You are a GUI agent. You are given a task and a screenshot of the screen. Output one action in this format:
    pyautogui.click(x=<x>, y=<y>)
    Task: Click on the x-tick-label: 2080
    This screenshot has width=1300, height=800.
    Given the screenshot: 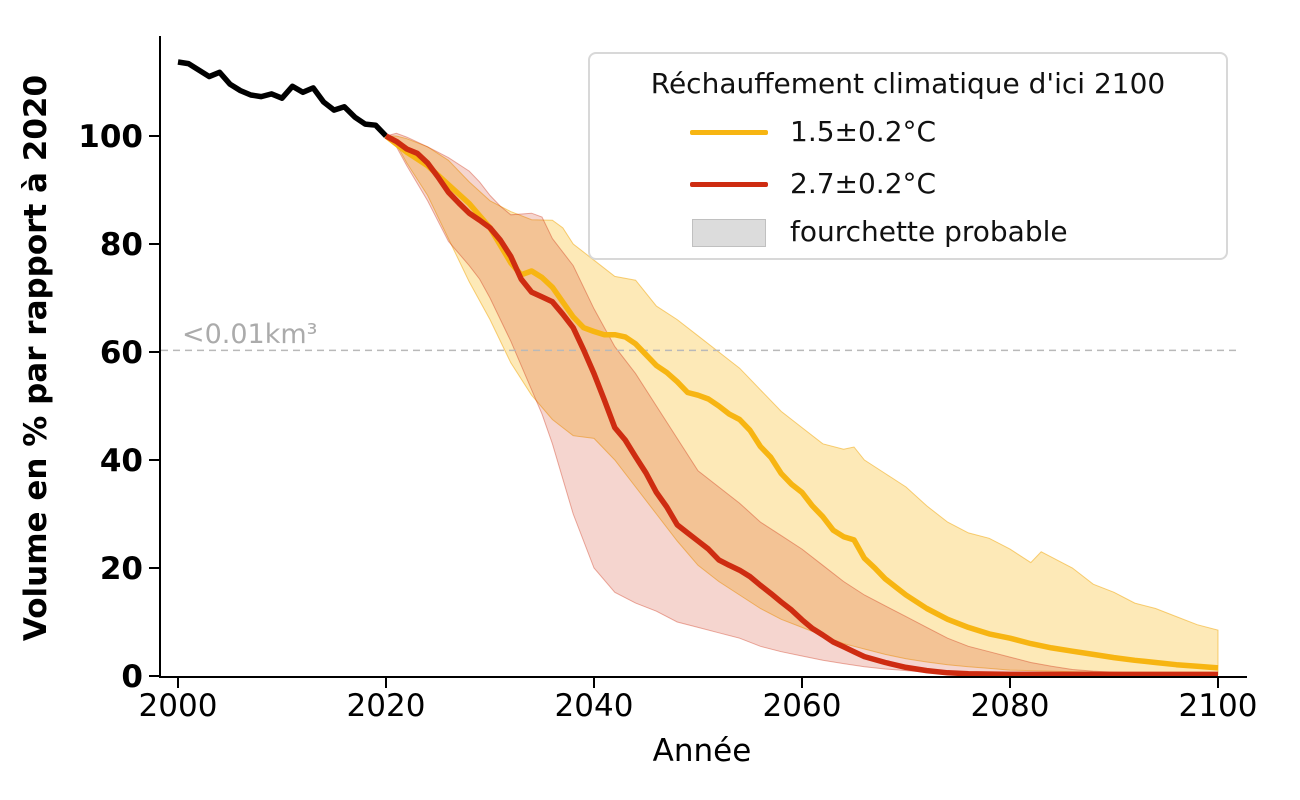 What is the action you would take?
    pyautogui.click(x=1010, y=706)
    